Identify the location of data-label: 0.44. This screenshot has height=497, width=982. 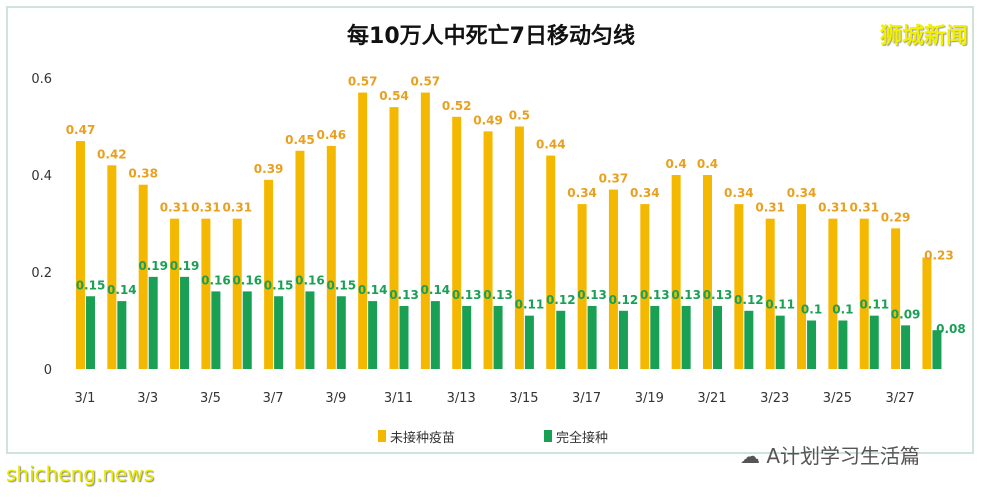
(551, 145).